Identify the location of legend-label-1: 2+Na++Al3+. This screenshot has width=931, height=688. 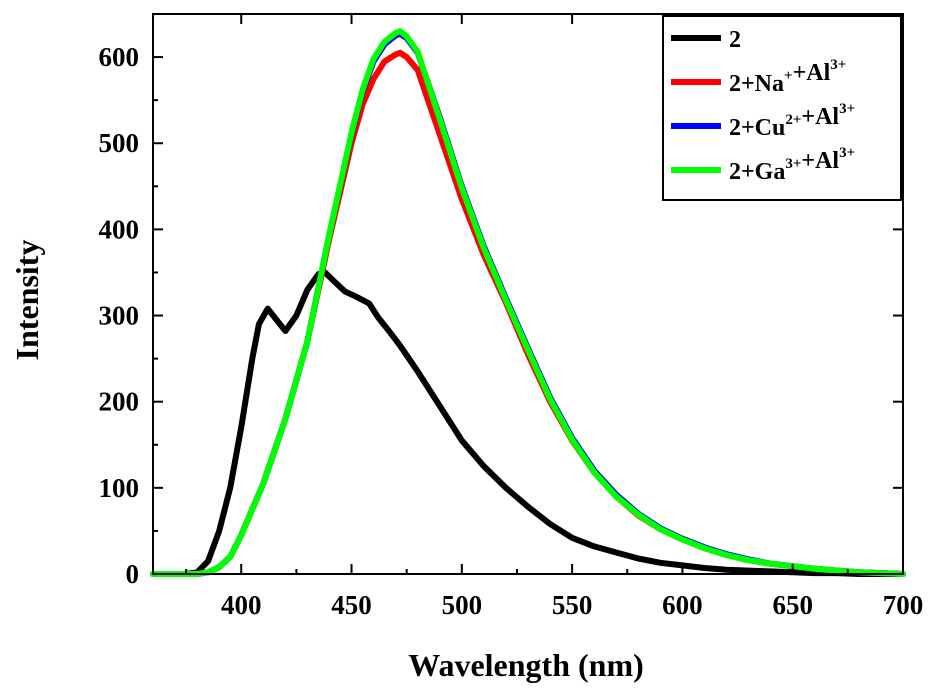
(787, 77).